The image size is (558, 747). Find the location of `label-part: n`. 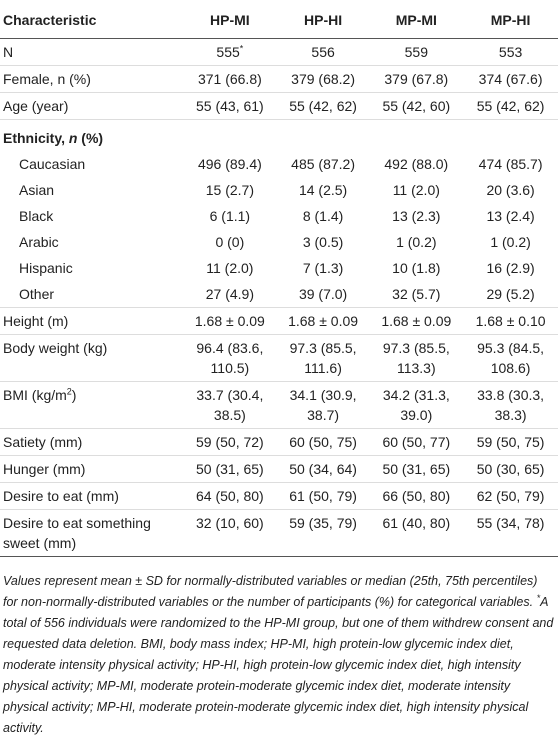

label-part: n is located at coordinates (73, 138).